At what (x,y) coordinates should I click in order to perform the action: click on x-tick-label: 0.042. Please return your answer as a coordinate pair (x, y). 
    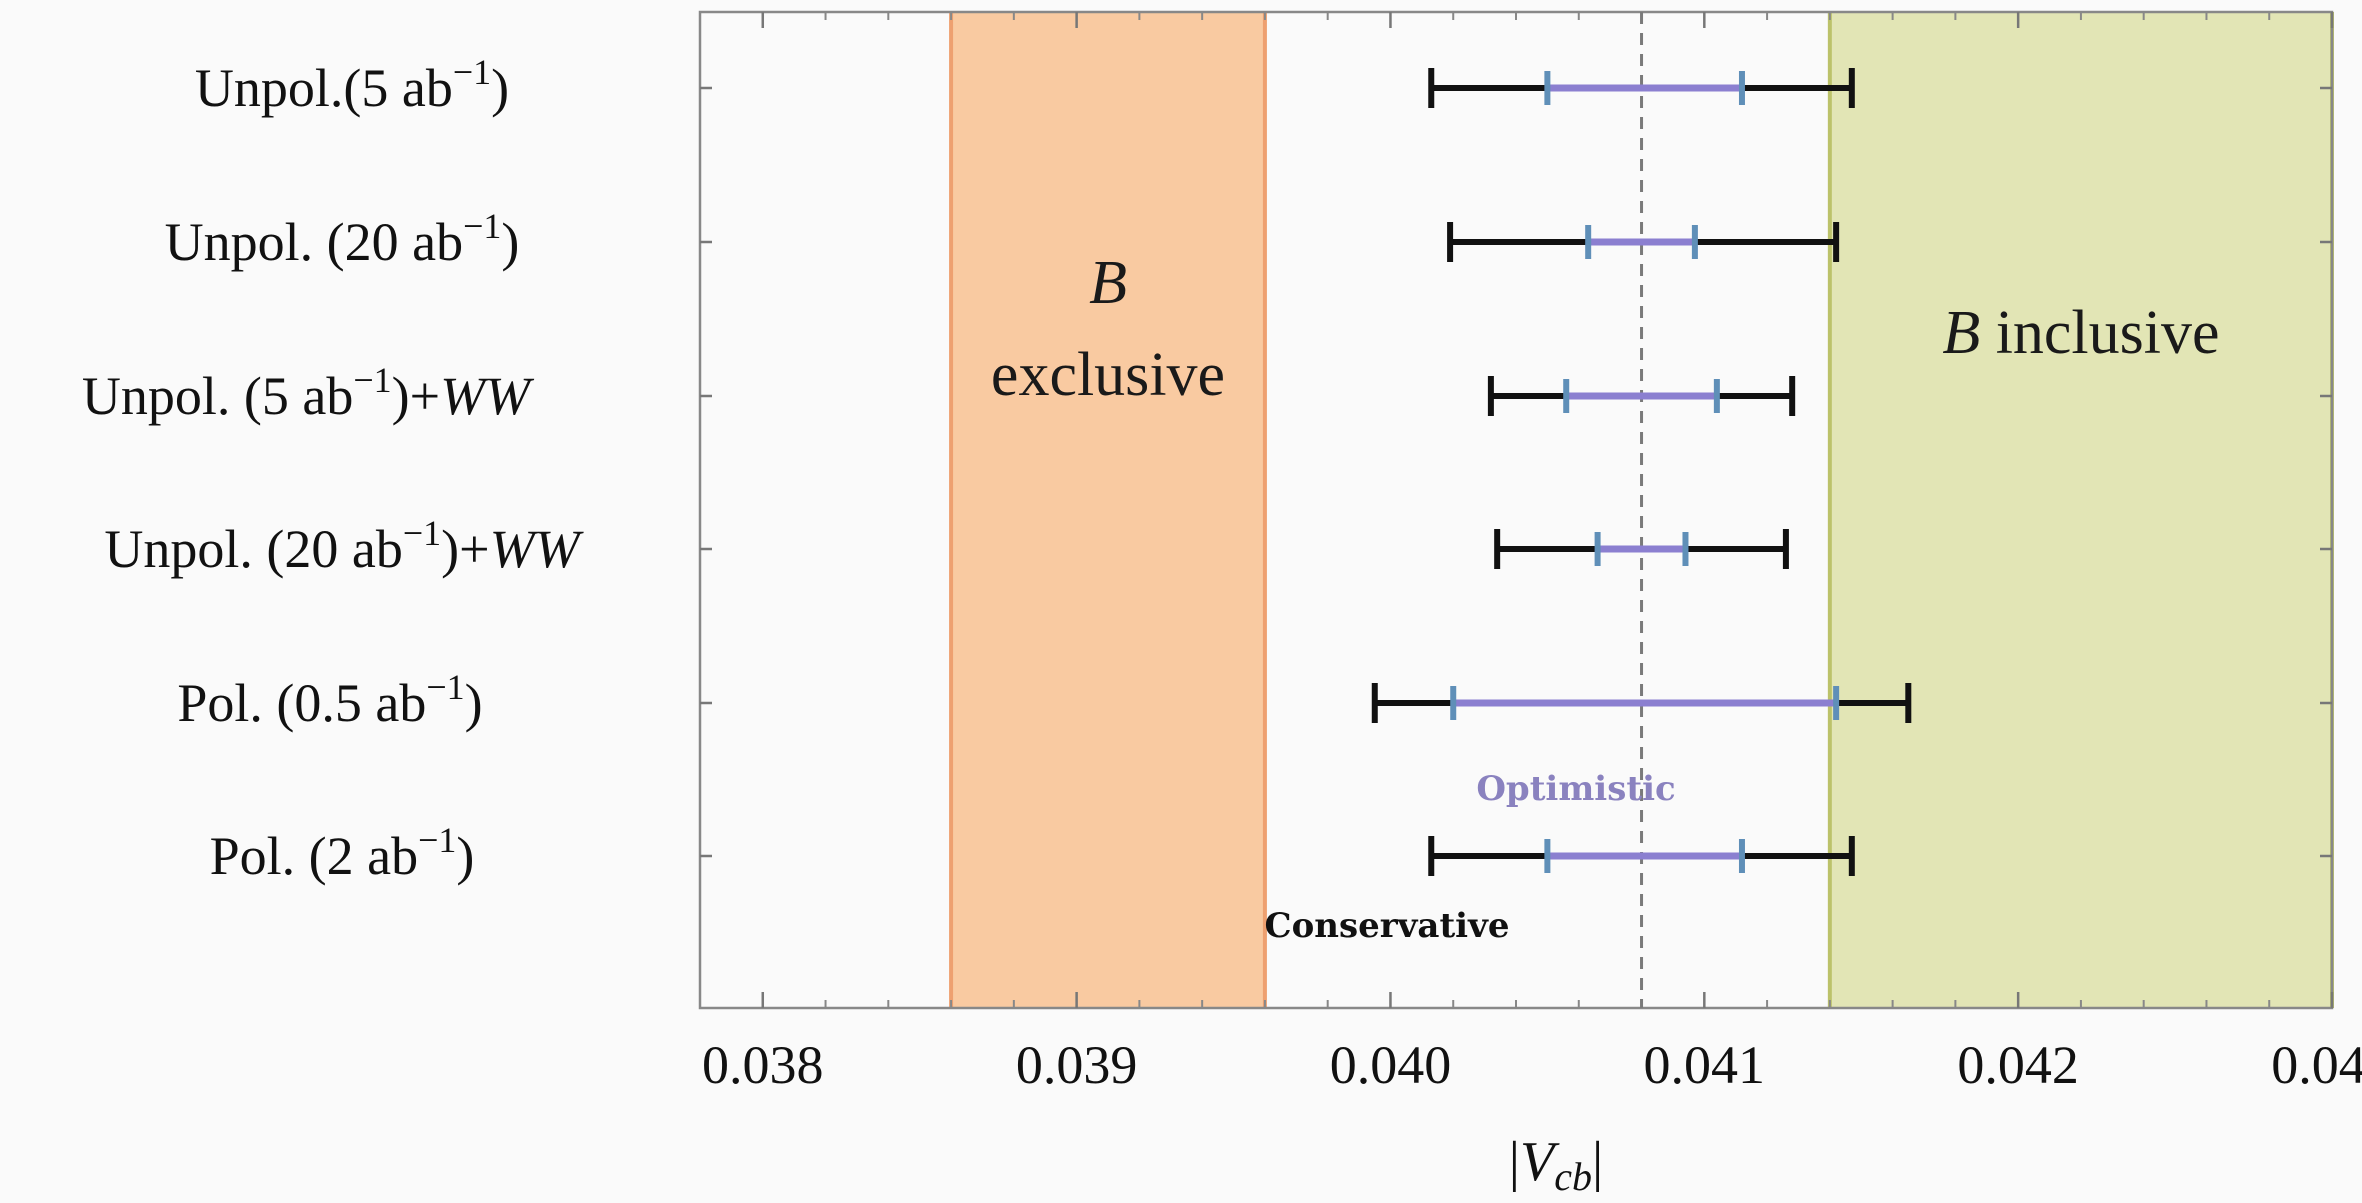
    Looking at the image, I should click on (2018, 1065).